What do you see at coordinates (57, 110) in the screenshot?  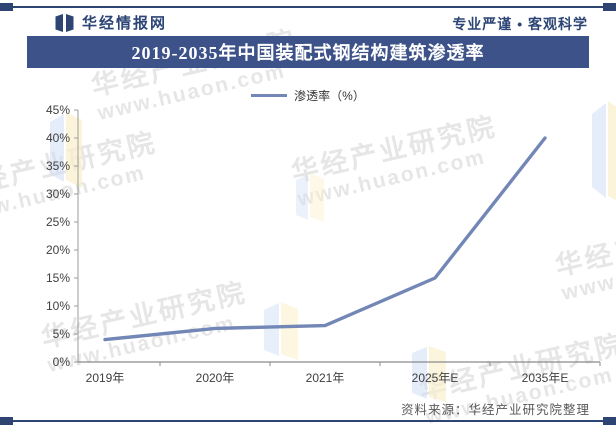 I see `y-tick-label: 45%` at bounding box center [57, 110].